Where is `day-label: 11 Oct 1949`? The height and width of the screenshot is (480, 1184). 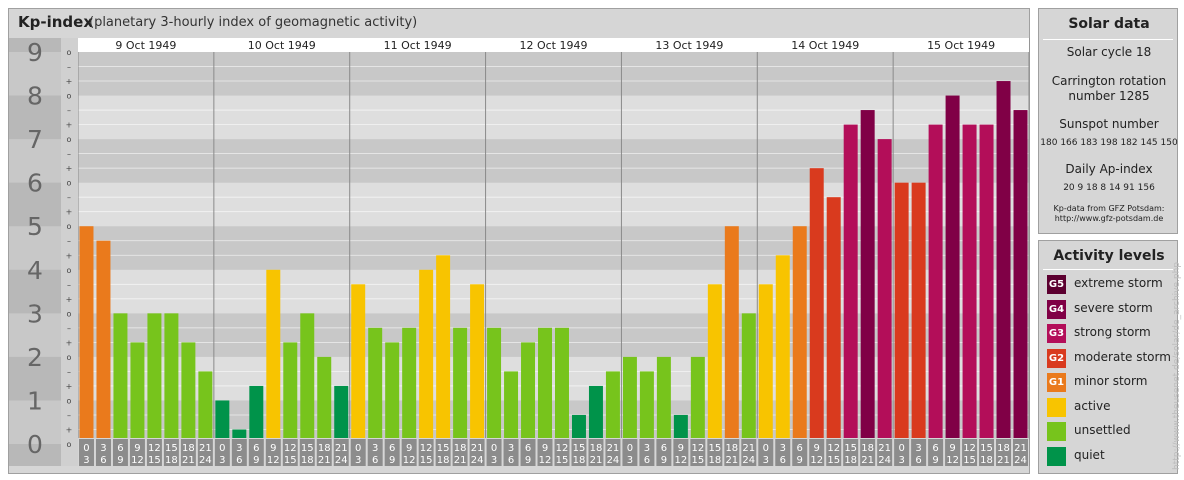 day-label: 11 Oct 1949 is located at coordinates (418, 45).